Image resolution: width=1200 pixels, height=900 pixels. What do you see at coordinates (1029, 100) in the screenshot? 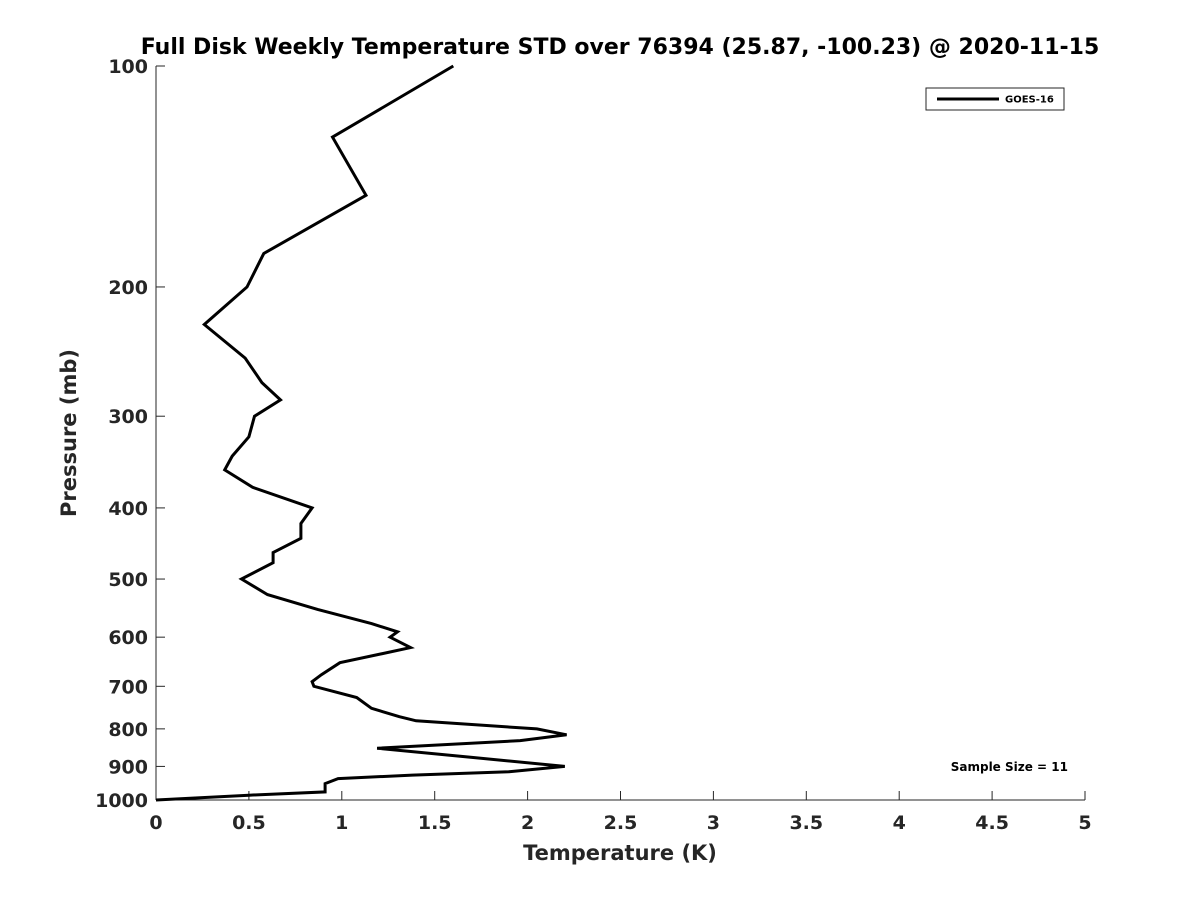
I see `legend-entry-goes-16: GOES-16` at bounding box center [1029, 100].